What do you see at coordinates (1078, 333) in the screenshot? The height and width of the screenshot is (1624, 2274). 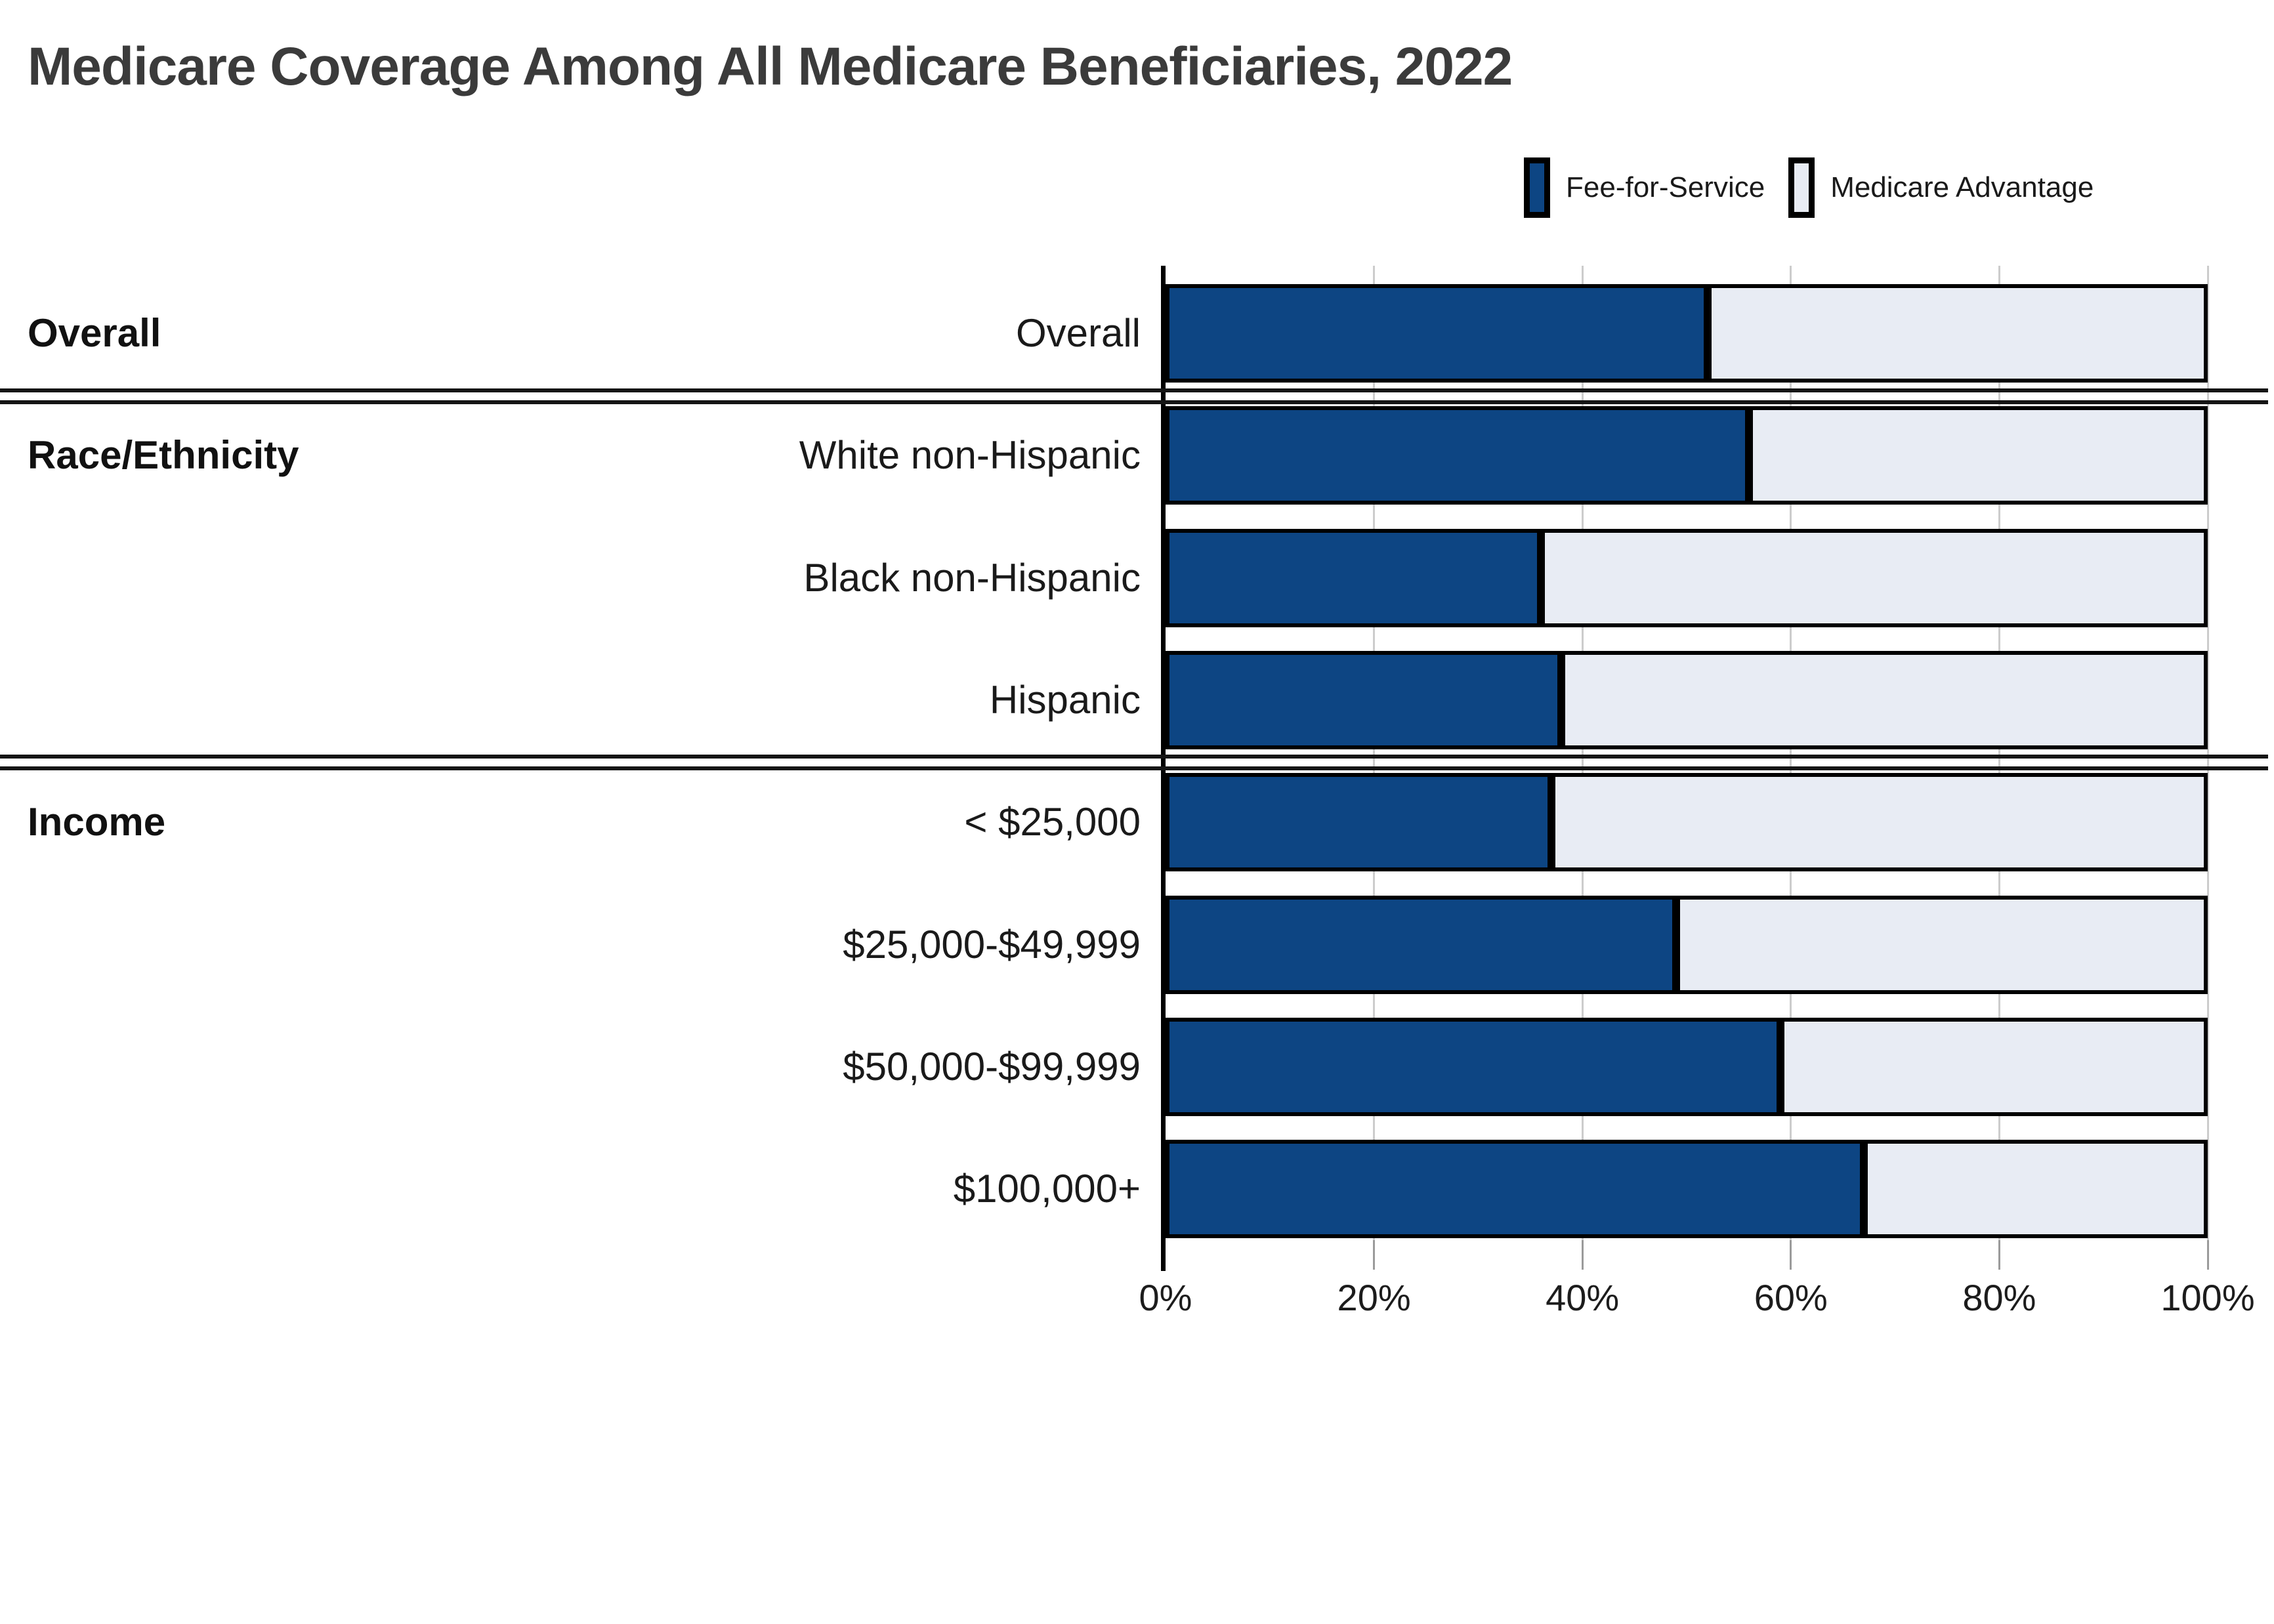 I see `row-label-overall: Overall` at bounding box center [1078, 333].